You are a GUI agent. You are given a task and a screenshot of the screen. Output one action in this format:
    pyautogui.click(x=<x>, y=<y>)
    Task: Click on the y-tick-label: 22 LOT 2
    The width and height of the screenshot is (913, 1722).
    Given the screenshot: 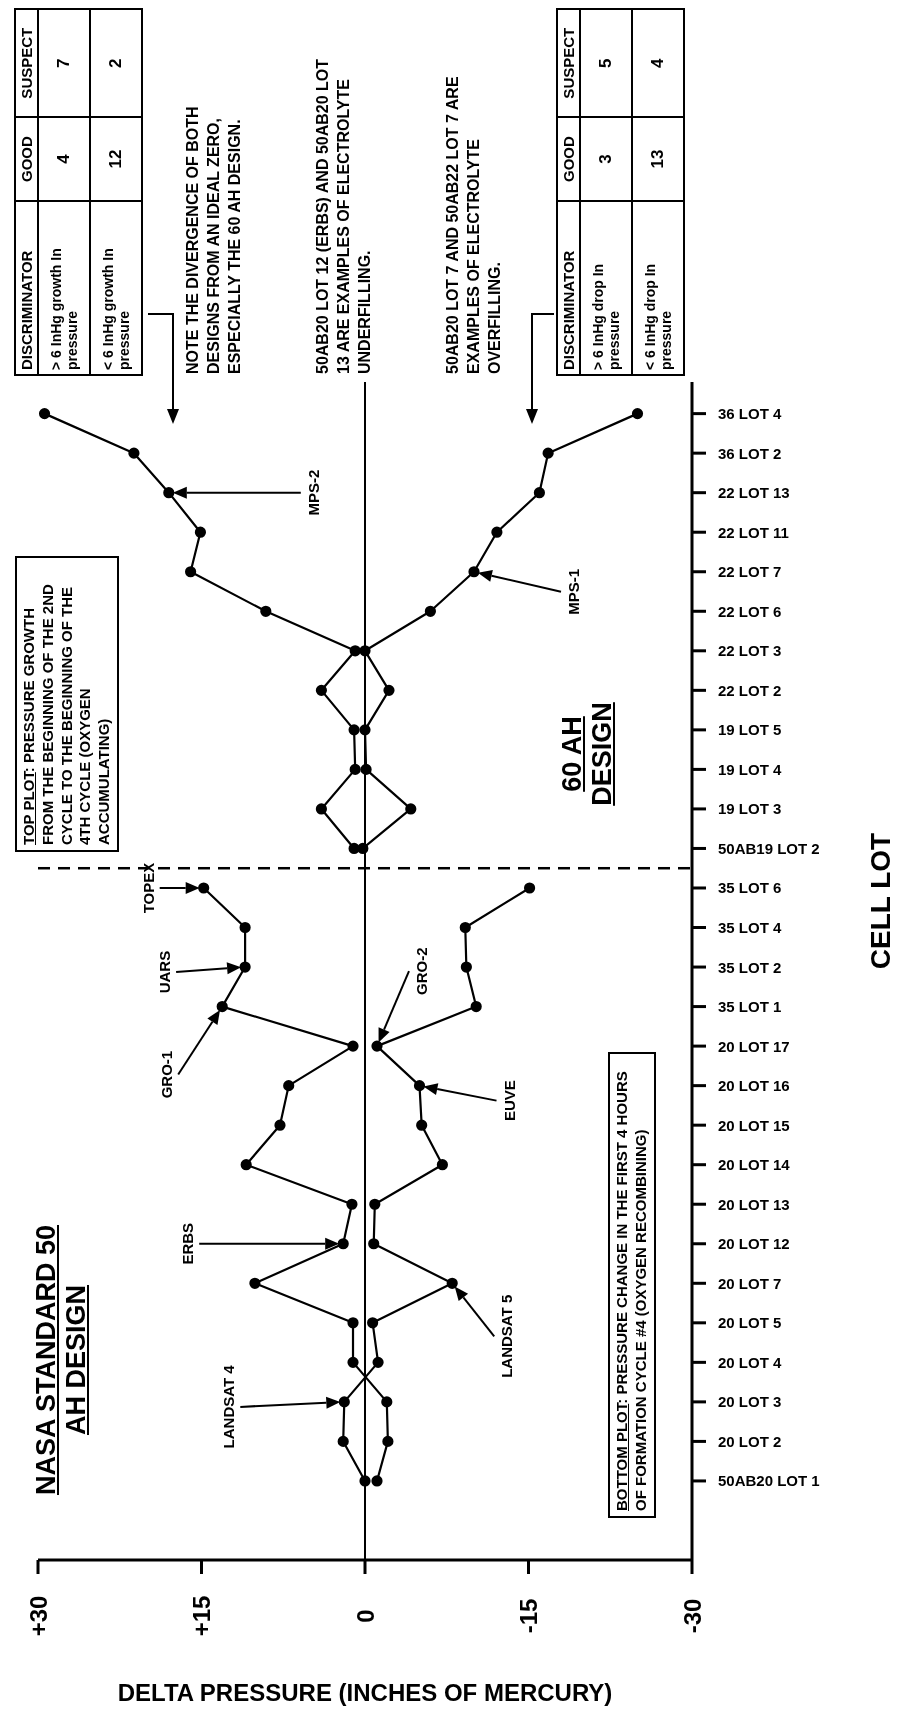 What is the action you would take?
    pyautogui.click(x=750, y=690)
    